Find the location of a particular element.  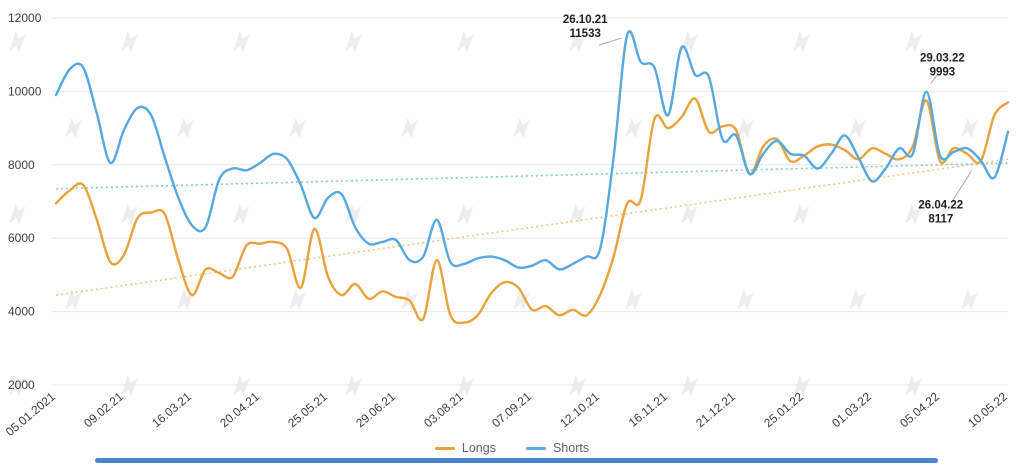

legend-item-shorts: Shorts is located at coordinates (557, 448).